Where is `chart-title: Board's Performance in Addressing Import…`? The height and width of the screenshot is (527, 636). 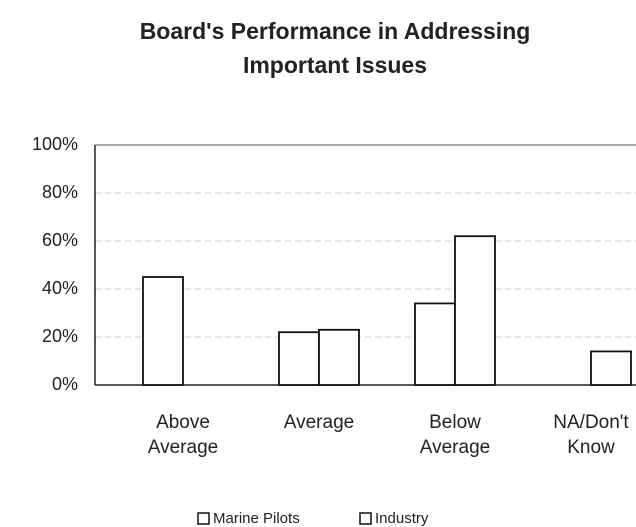 chart-title: Board's Performance in Addressing Import… is located at coordinates (335, 48).